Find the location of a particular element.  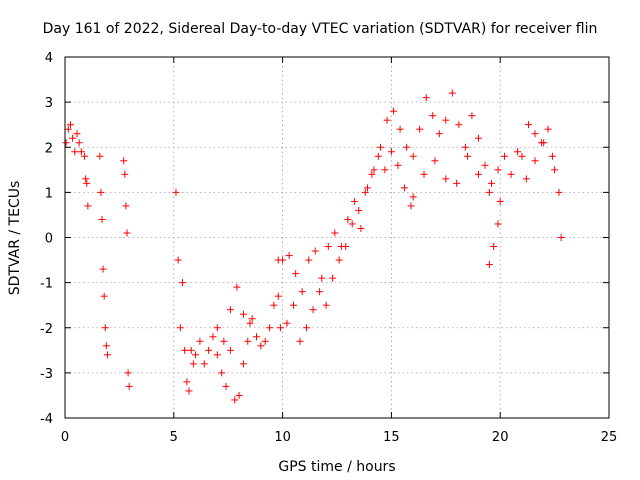

x-tick-label: 0 is located at coordinates (65, 437).